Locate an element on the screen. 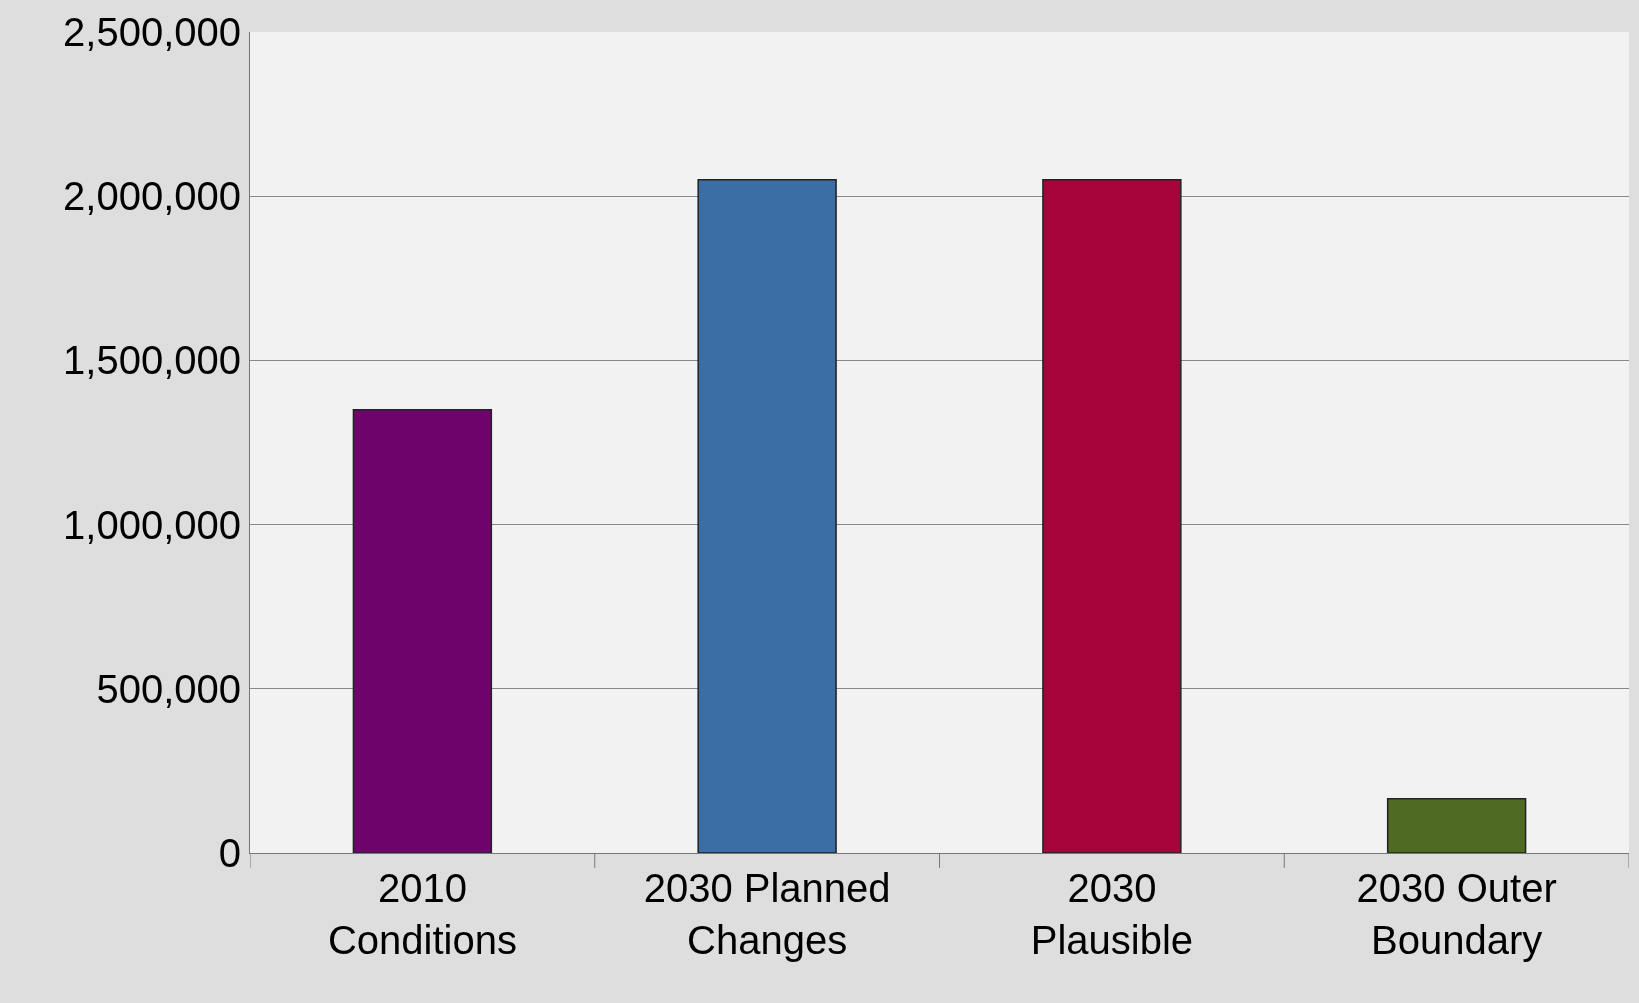 Image resolution: width=1639 pixels, height=1003 pixels. y-tick-label: 1,000,000 is located at coordinates (152, 524).